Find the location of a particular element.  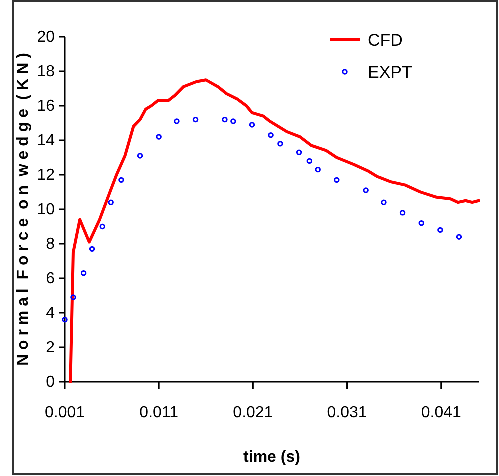

y-tick-label: 10 is located at coordinates (46, 210).